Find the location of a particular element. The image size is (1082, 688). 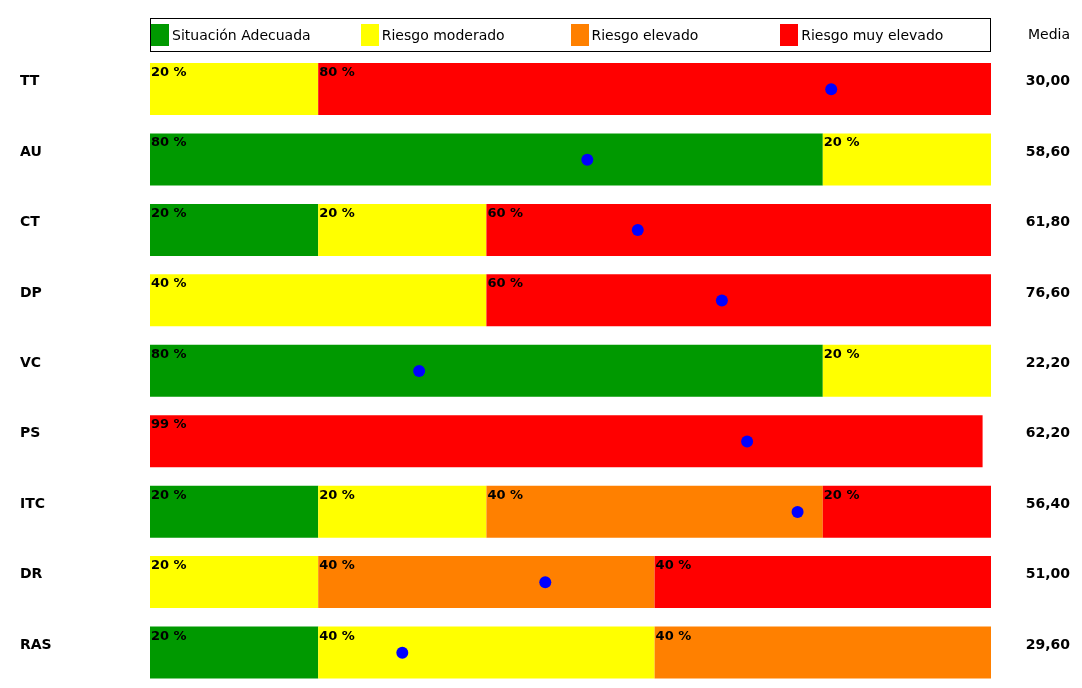

legend-label: Riesgo moderado is located at coordinates (443, 35).